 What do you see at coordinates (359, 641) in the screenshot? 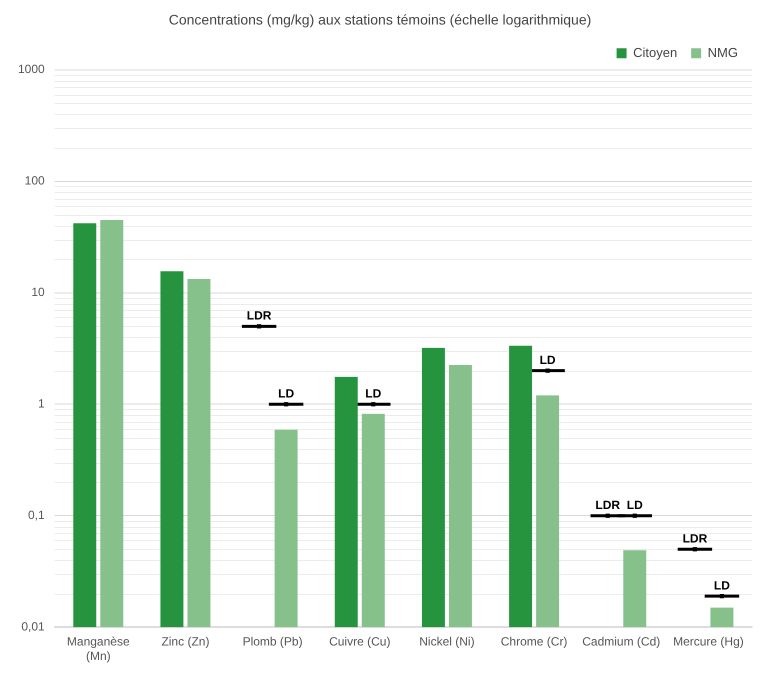
I see `x-tick-label: Cuivre (Cu)` at bounding box center [359, 641].